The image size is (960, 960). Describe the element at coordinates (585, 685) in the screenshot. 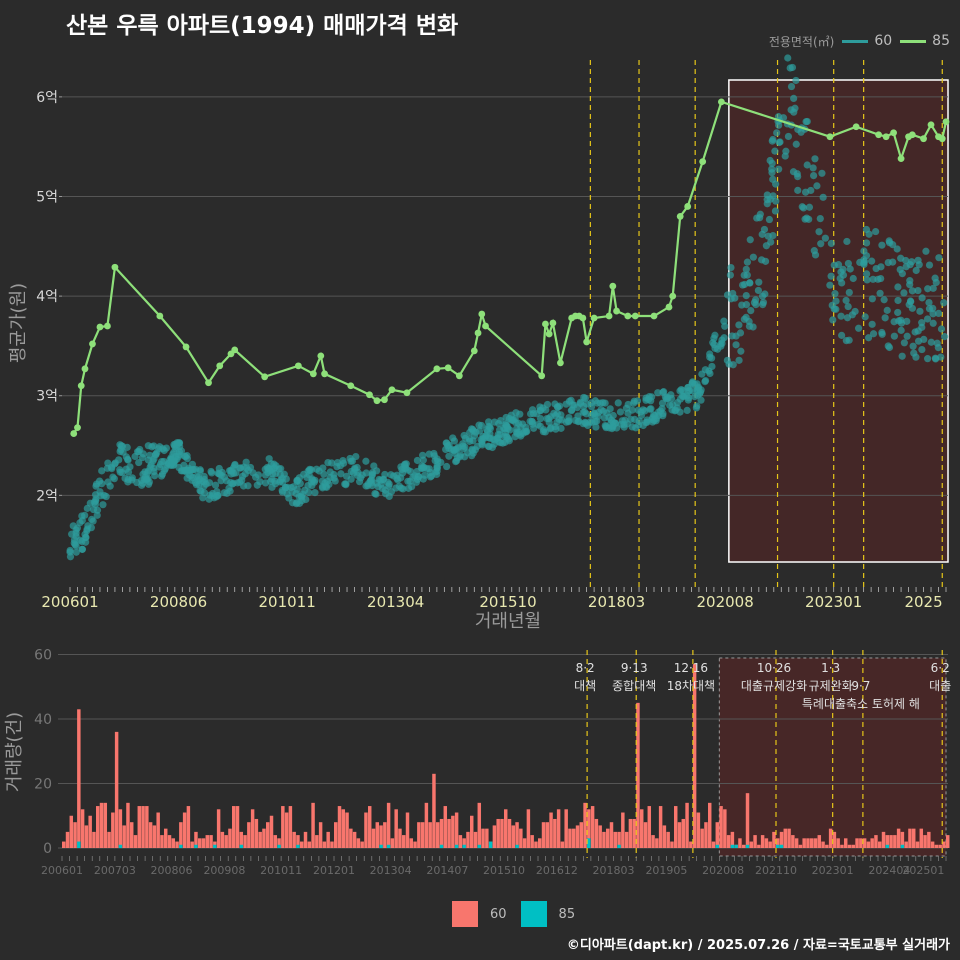

I see `policy-label: 대책` at that location.